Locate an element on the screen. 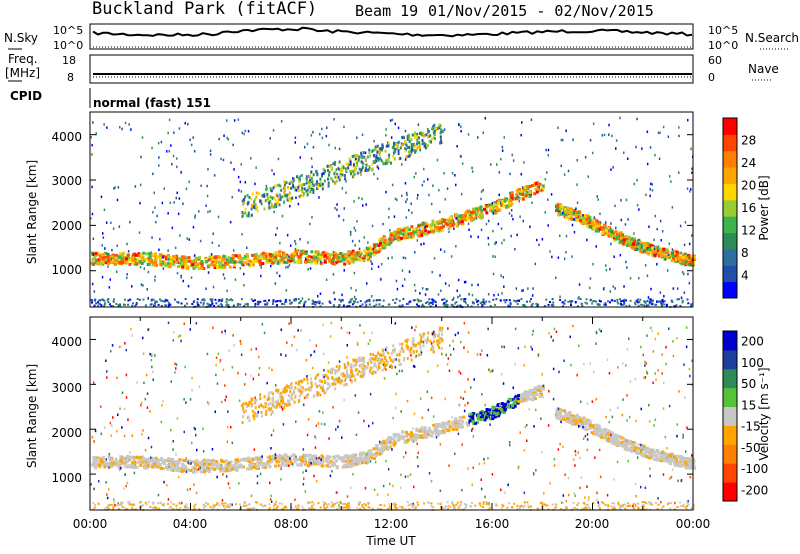 This screenshot has height=554, width=800. cpid-label: CPID is located at coordinates (26, 96).